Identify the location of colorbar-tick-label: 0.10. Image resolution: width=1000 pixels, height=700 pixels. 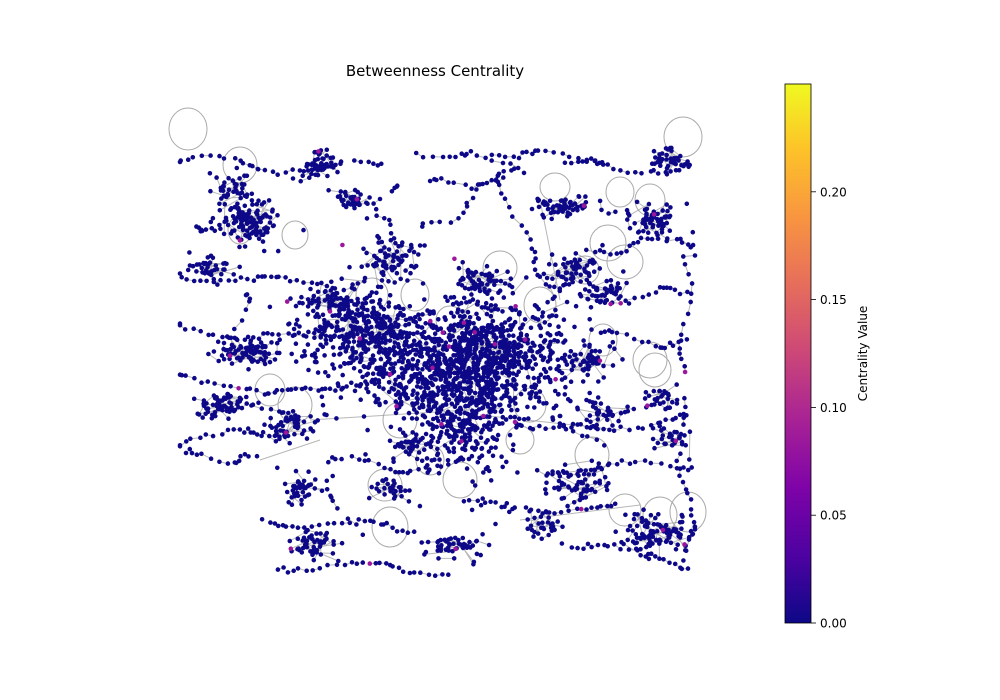
(833, 408).